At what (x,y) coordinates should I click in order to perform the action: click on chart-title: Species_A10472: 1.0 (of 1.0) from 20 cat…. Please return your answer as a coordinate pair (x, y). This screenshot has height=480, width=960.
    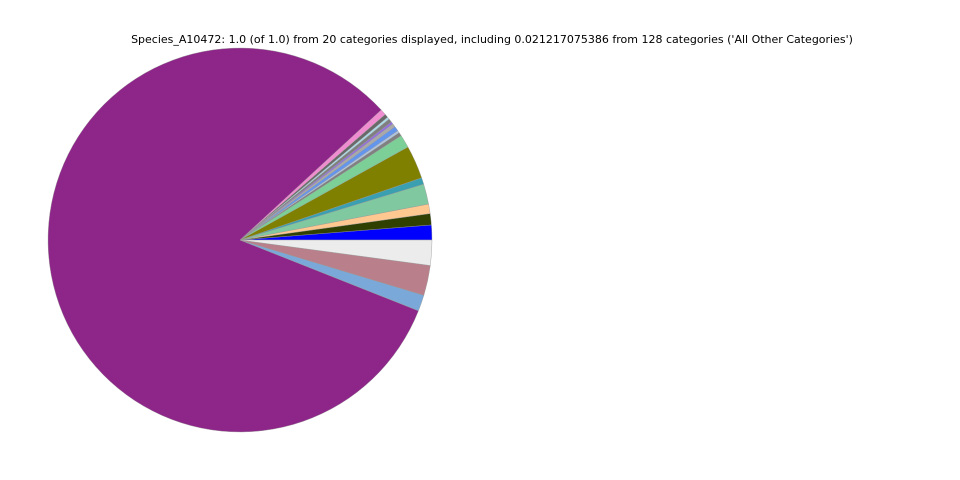
    Looking at the image, I should click on (492, 39).